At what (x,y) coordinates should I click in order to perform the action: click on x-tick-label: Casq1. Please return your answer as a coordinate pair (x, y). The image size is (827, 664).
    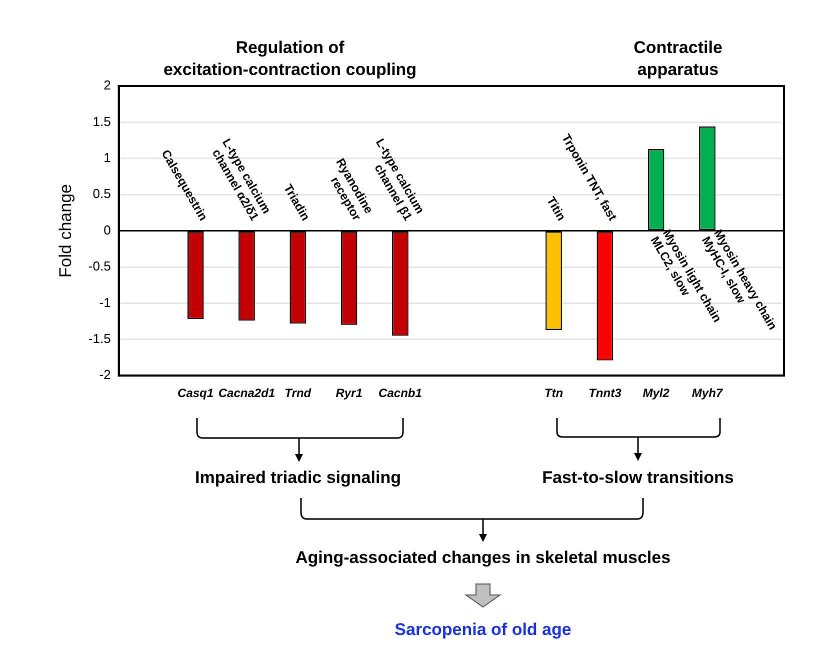
    Looking at the image, I should click on (196, 393).